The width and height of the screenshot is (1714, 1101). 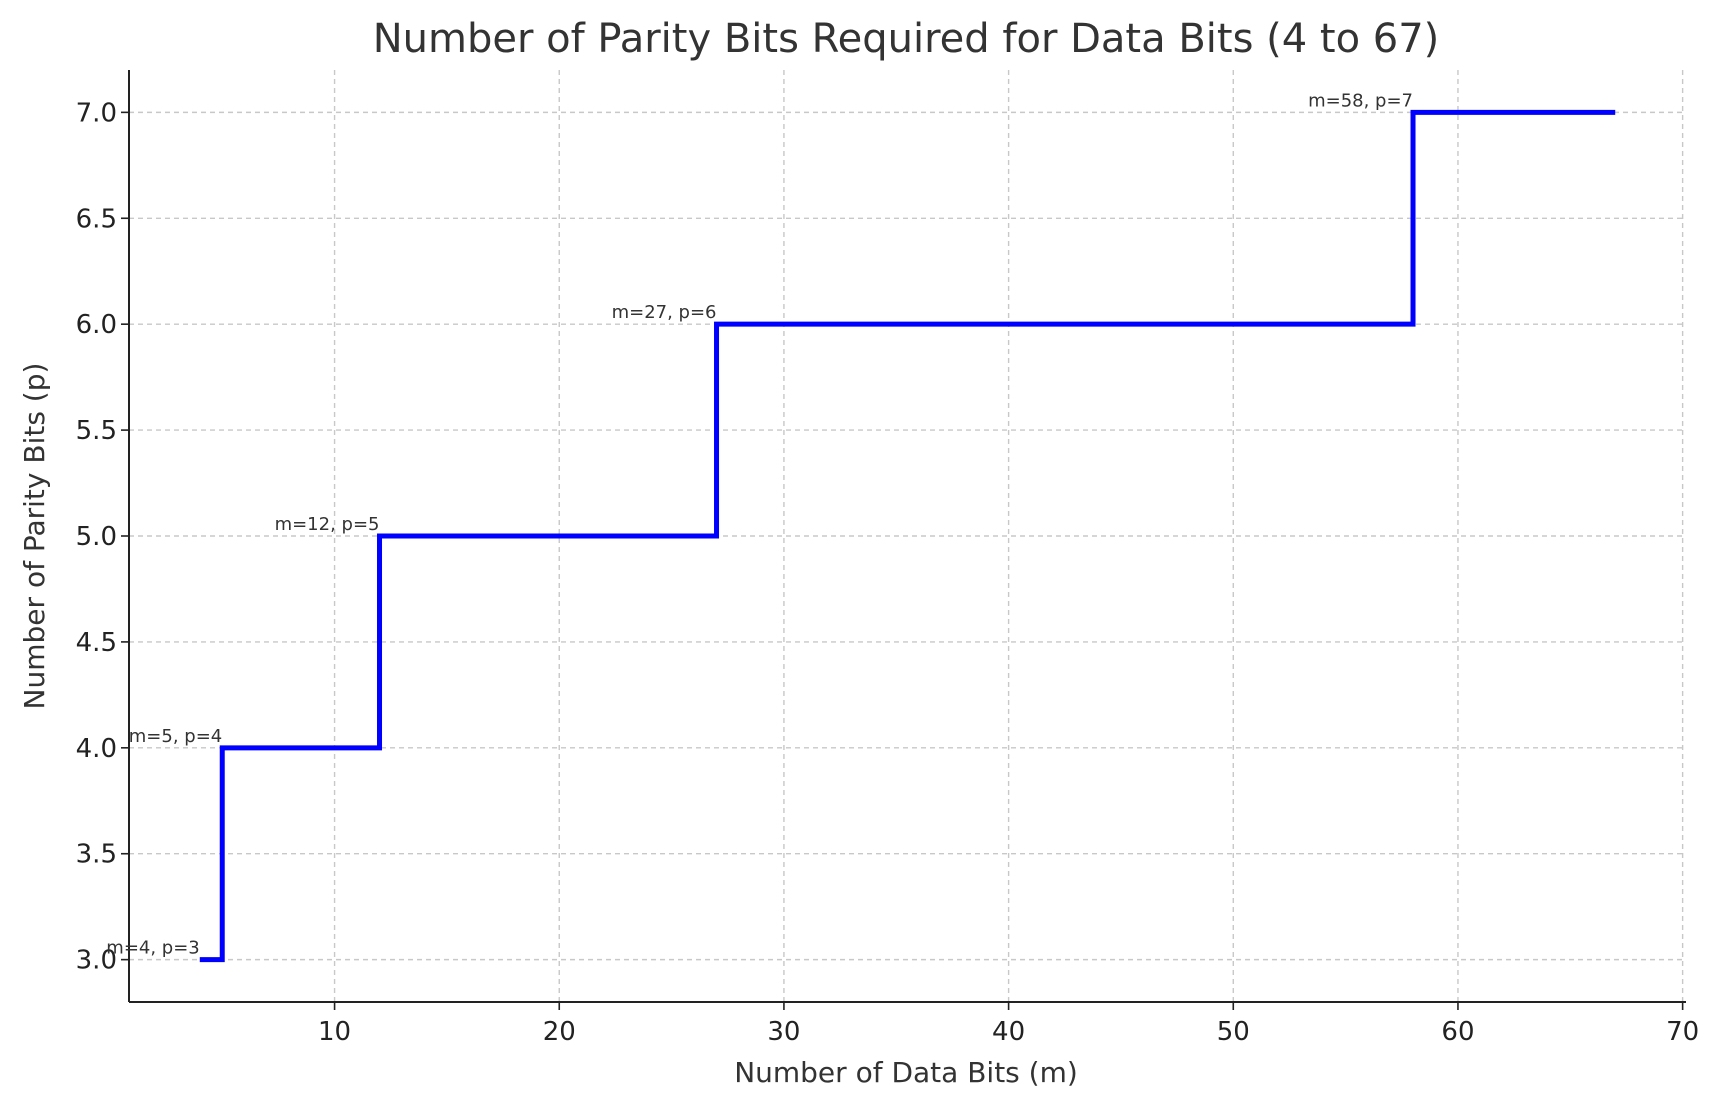 I want to click on annotation-4: m=58, p=7, so click(x=1360, y=100).